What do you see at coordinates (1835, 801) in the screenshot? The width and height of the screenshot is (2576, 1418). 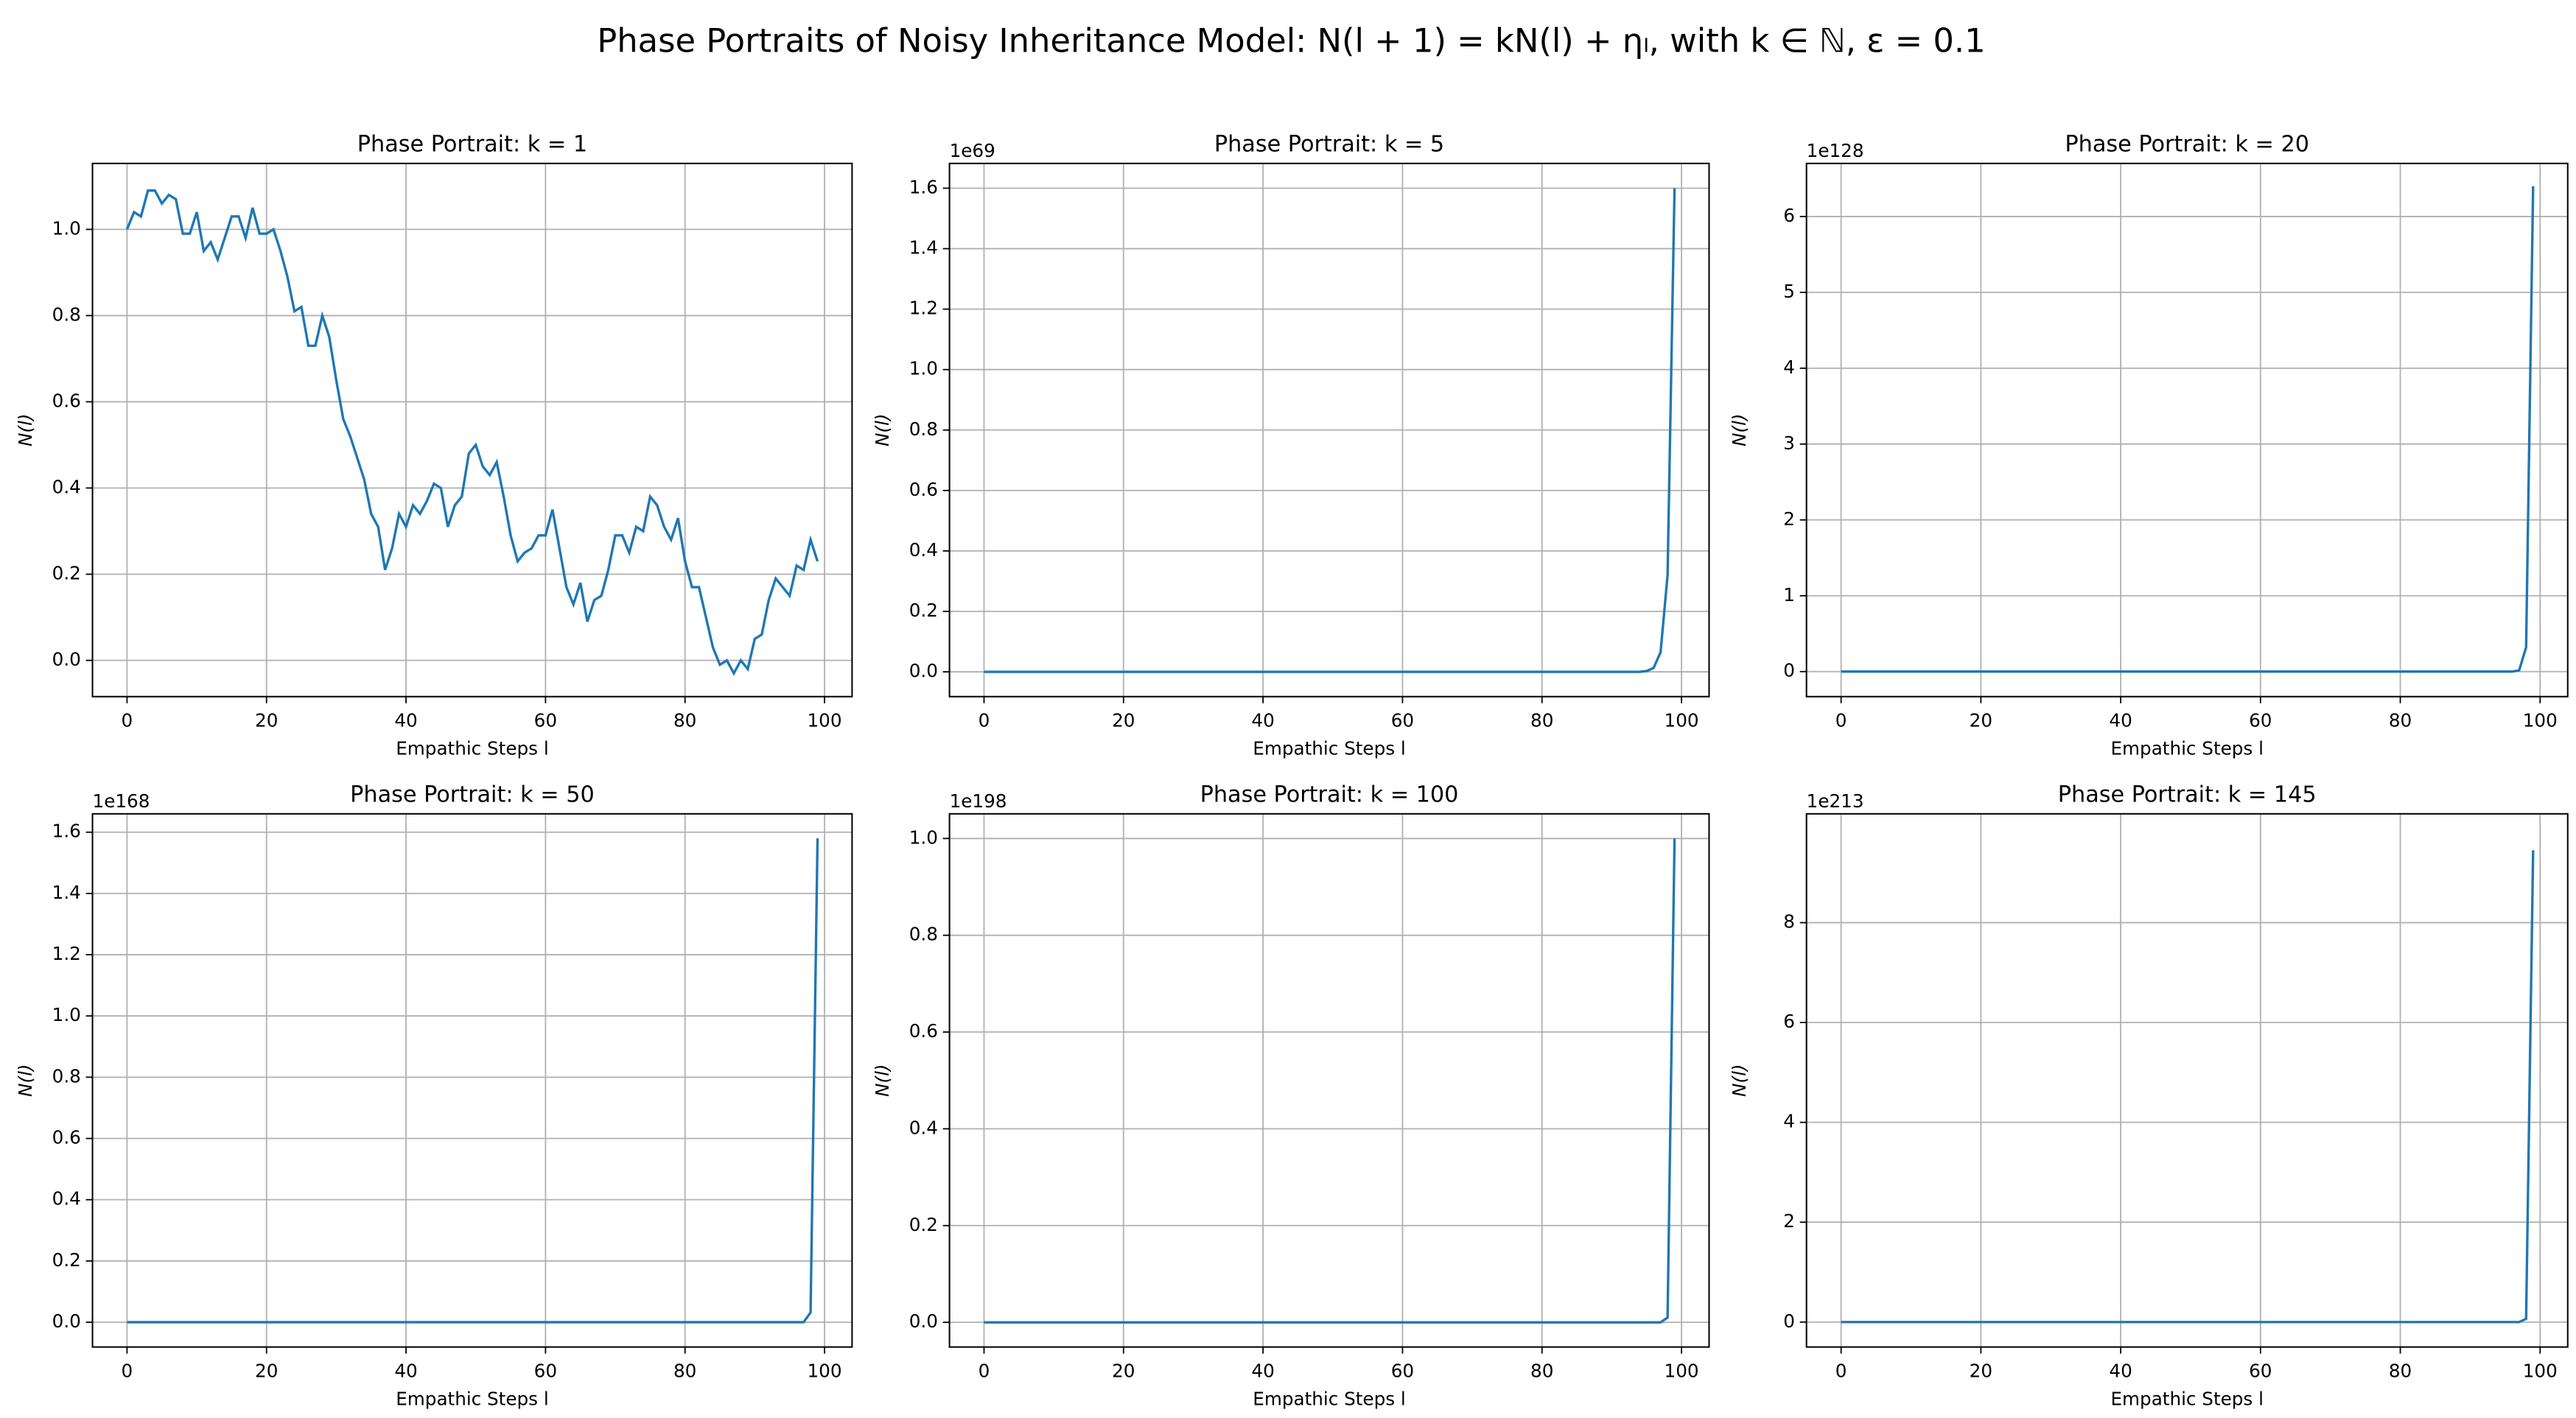 I see `axis-offset-label: 1e213` at bounding box center [1835, 801].